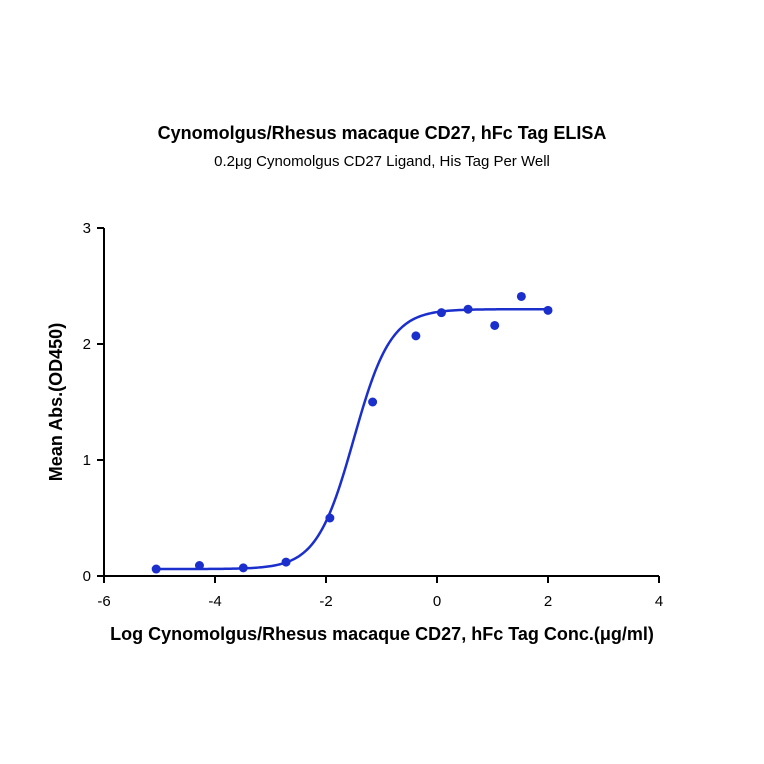 This screenshot has width=764, height=764. What do you see at coordinates (659, 601) in the screenshot?
I see `x-tick-label: 4` at bounding box center [659, 601].